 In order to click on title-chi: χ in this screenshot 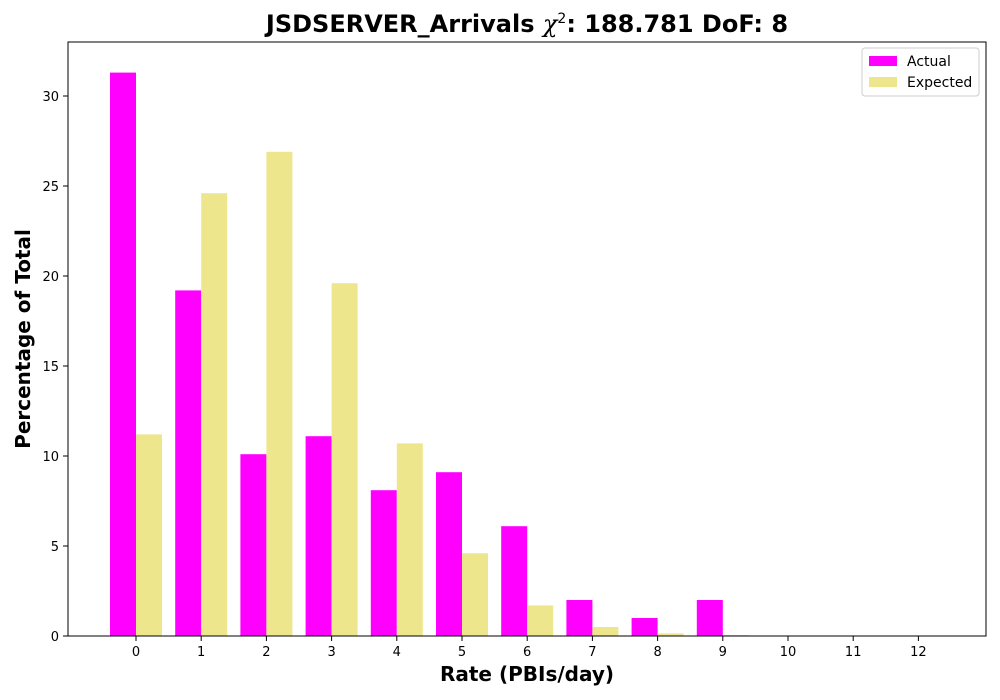, I will do `click(550, 24)`.